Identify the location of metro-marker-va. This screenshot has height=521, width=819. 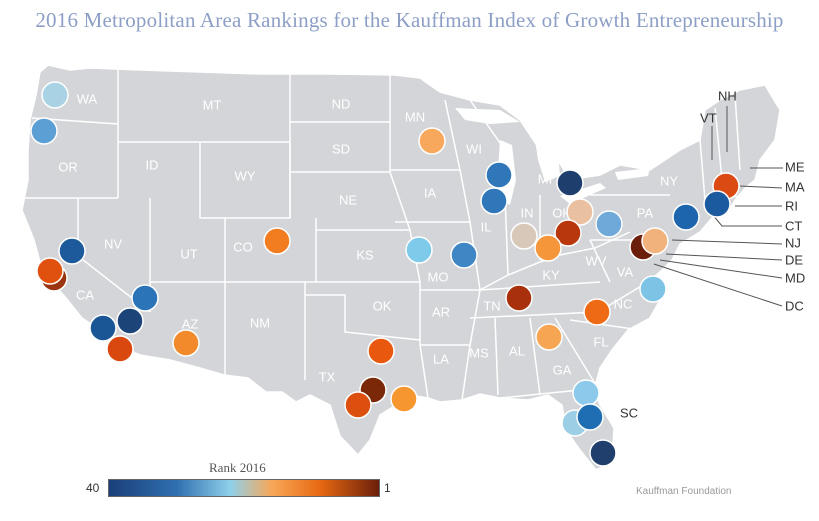
(653, 289).